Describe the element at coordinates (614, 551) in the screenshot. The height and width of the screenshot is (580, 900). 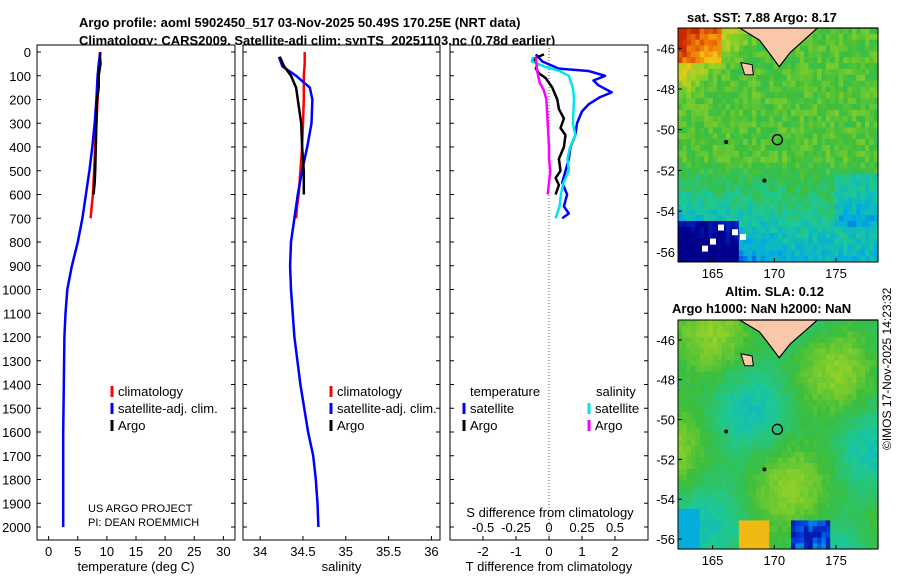
I see `difference-xtick-label: 2` at that location.